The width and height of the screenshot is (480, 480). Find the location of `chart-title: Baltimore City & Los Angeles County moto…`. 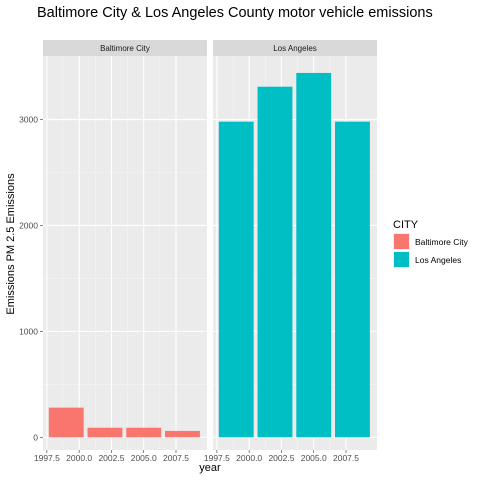

chart-title: Baltimore City & Los Angeles County moto… is located at coordinates (235, 13).